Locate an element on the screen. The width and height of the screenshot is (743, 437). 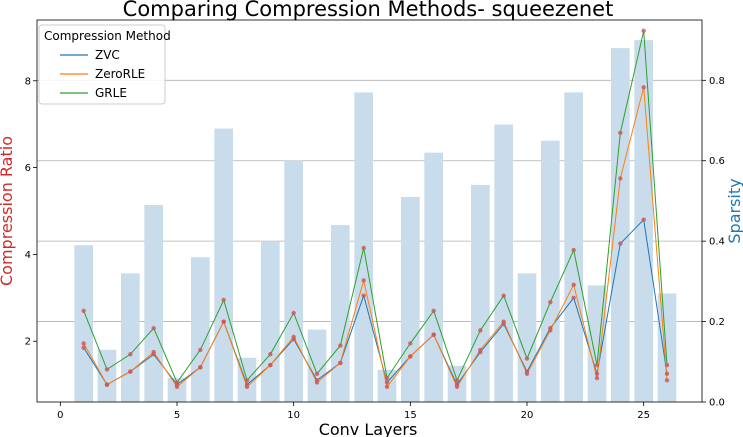
y-left-tick-label: 2 is located at coordinates (28, 342).